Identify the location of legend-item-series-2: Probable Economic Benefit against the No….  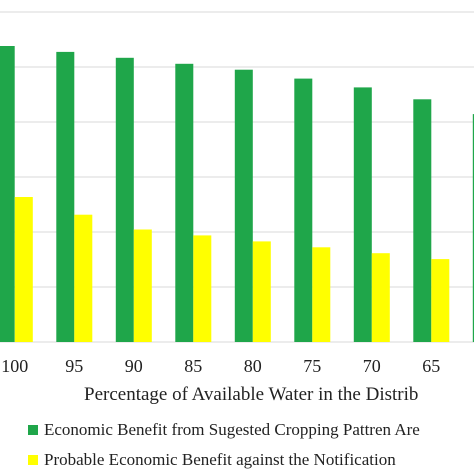
(212, 460).